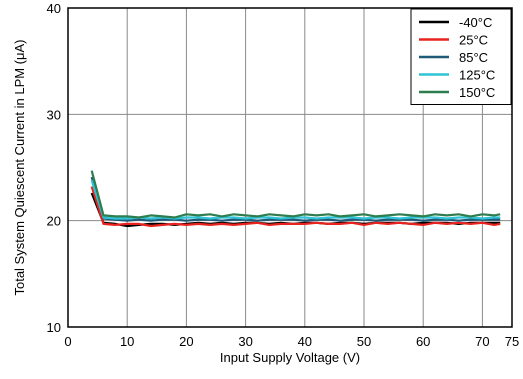 This screenshot has width=523, height=379. I want to click on series-line-150c, so click(295, 194).